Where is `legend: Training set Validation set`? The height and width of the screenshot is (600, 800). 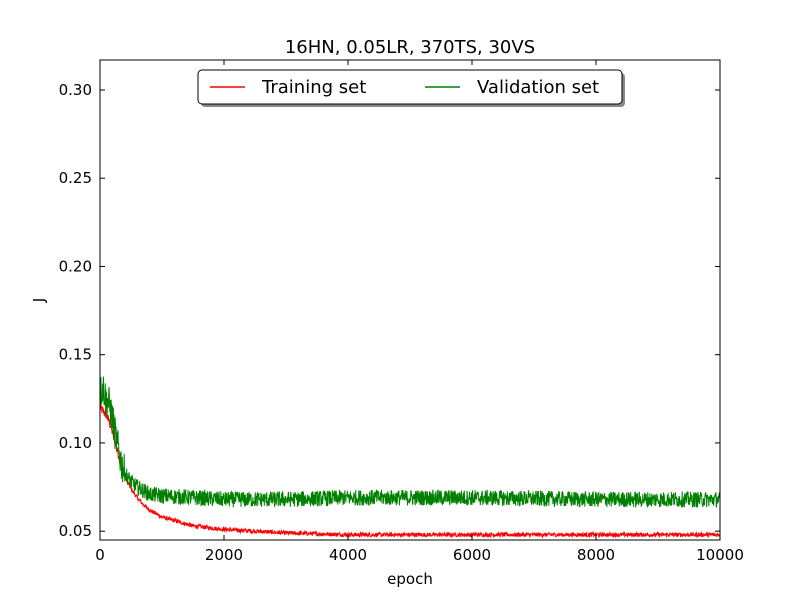
legend: Training set Validation set is located at coordinates (411, 88).